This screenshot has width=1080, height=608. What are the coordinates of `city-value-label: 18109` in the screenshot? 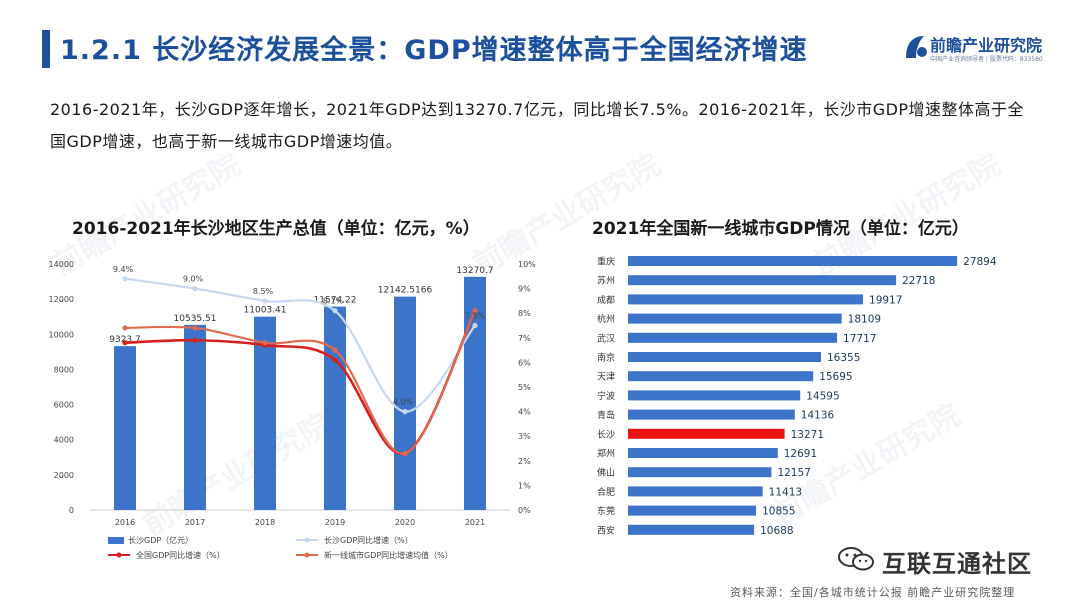 It's located at (864, 320).